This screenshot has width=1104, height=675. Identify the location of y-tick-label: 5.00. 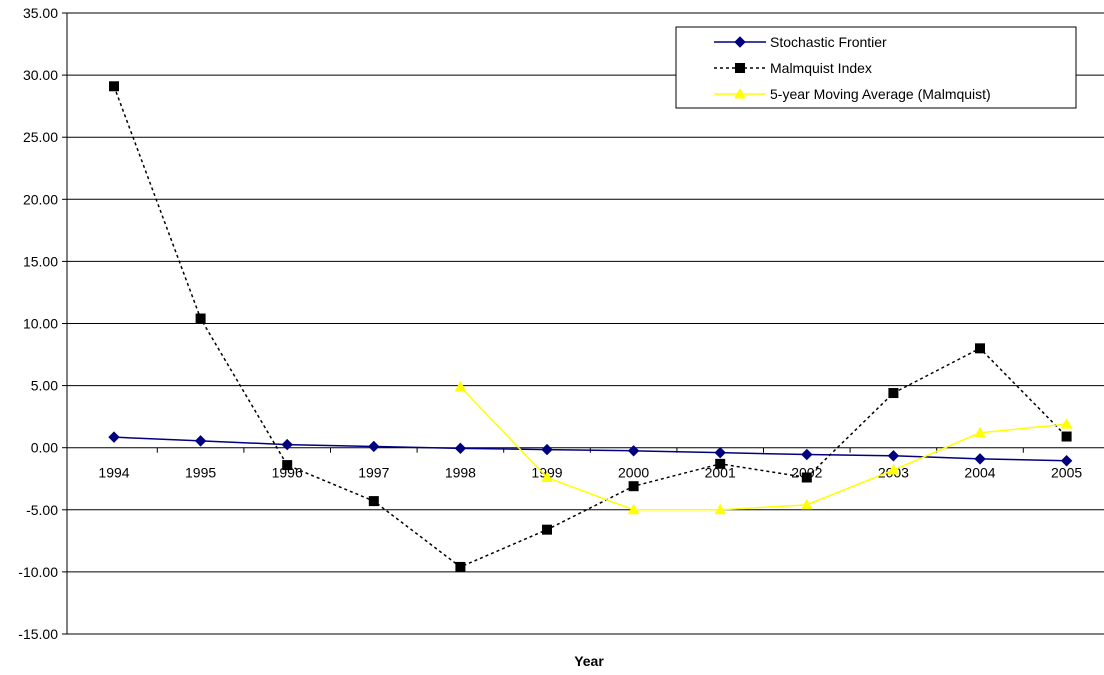
(44, 386).